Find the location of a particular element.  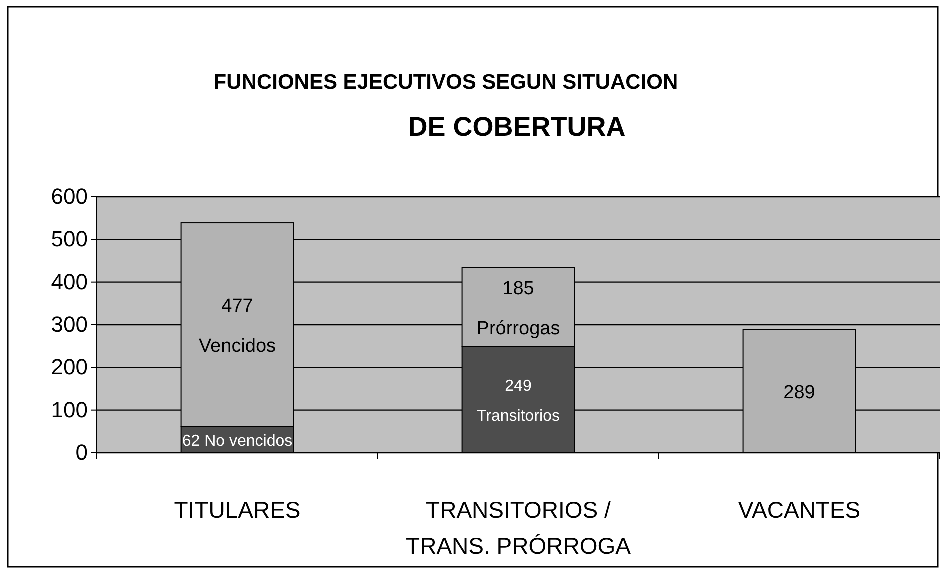

data-label: 477 Vencidos is located at coordinates (237, 326).